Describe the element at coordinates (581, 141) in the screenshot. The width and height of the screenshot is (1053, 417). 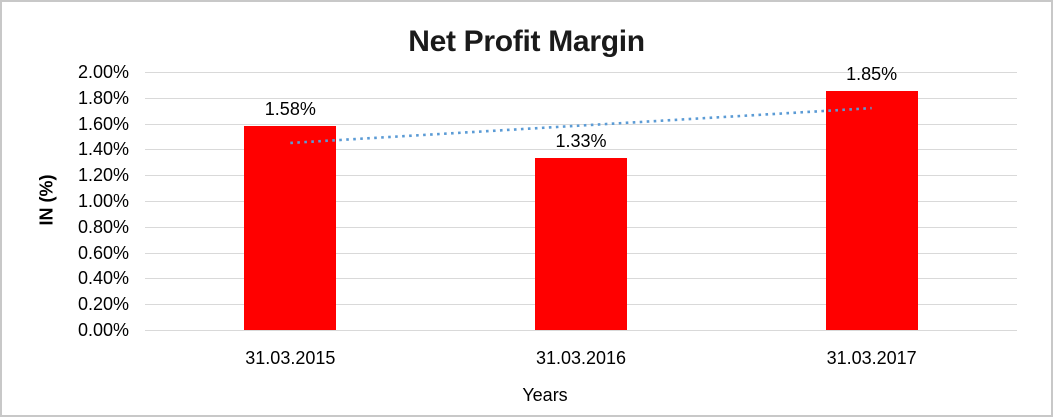
I see `data-label: 1.33%` at that location.